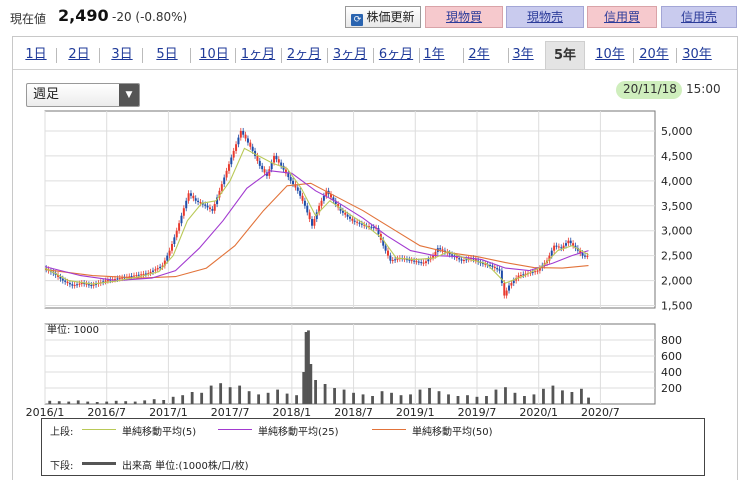 The height and width of the screenshot is (480, 743). Describe the element at coordinates (565, 55) in the screenshot. I see `tab-5y: 5年` at that location.